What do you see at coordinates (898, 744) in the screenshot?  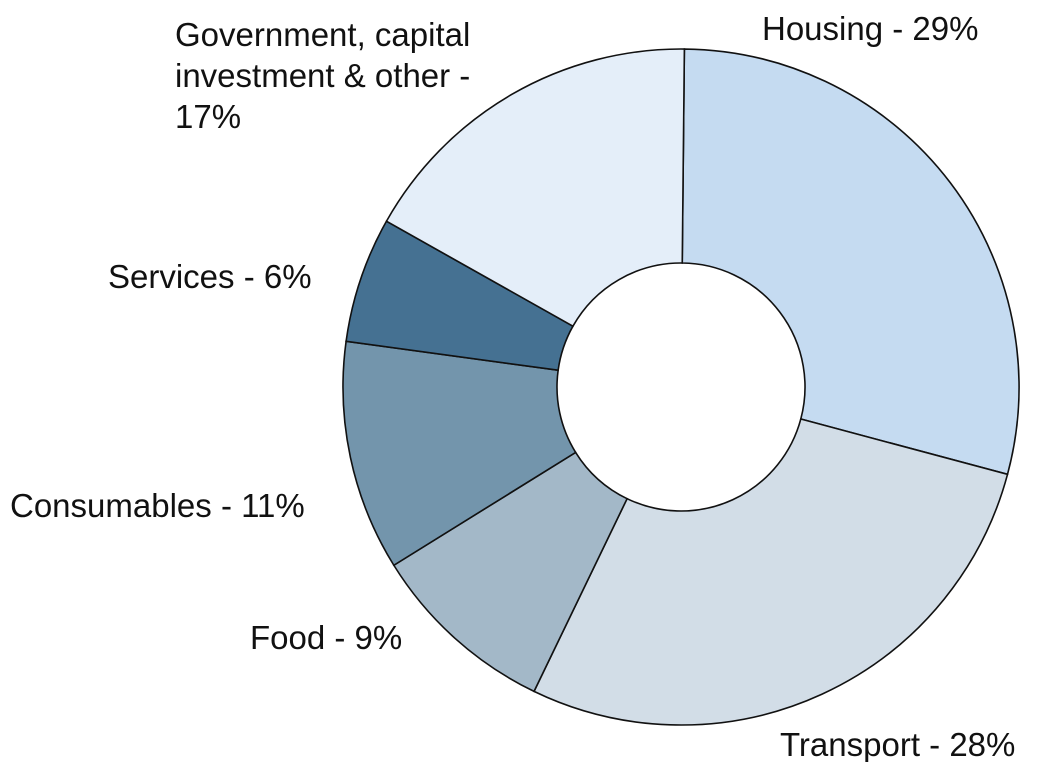 I see `slice-label: Transport - 28%` at bounding box center [898, 744].